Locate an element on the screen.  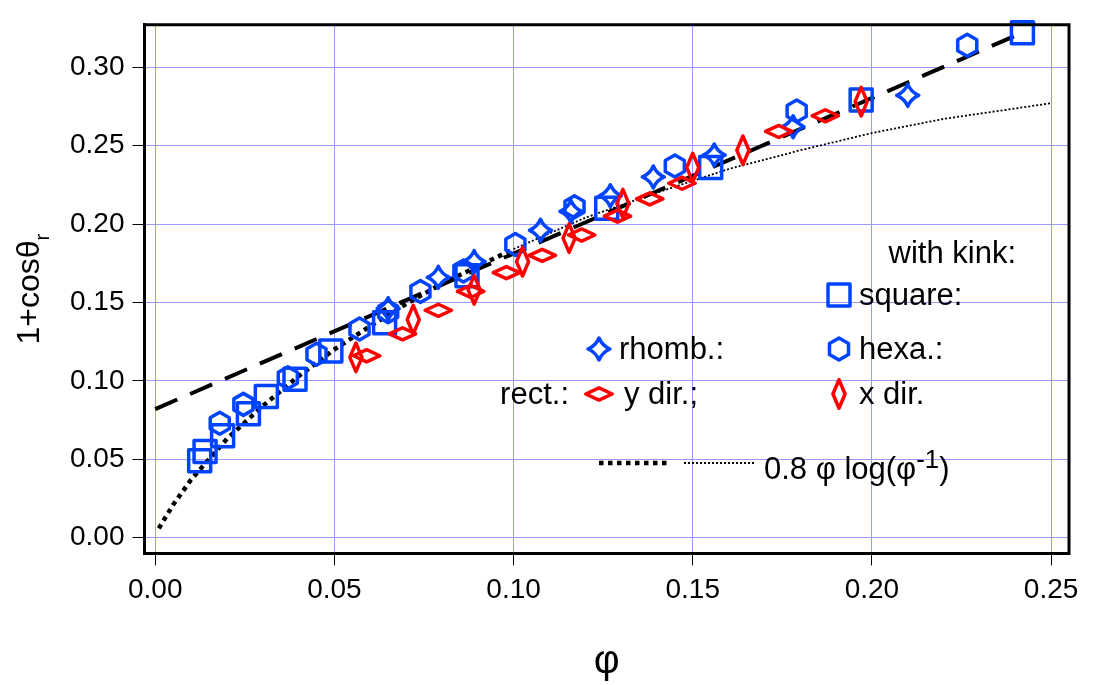
legend-label: rhomb.: is located at coordinates (672, 349).